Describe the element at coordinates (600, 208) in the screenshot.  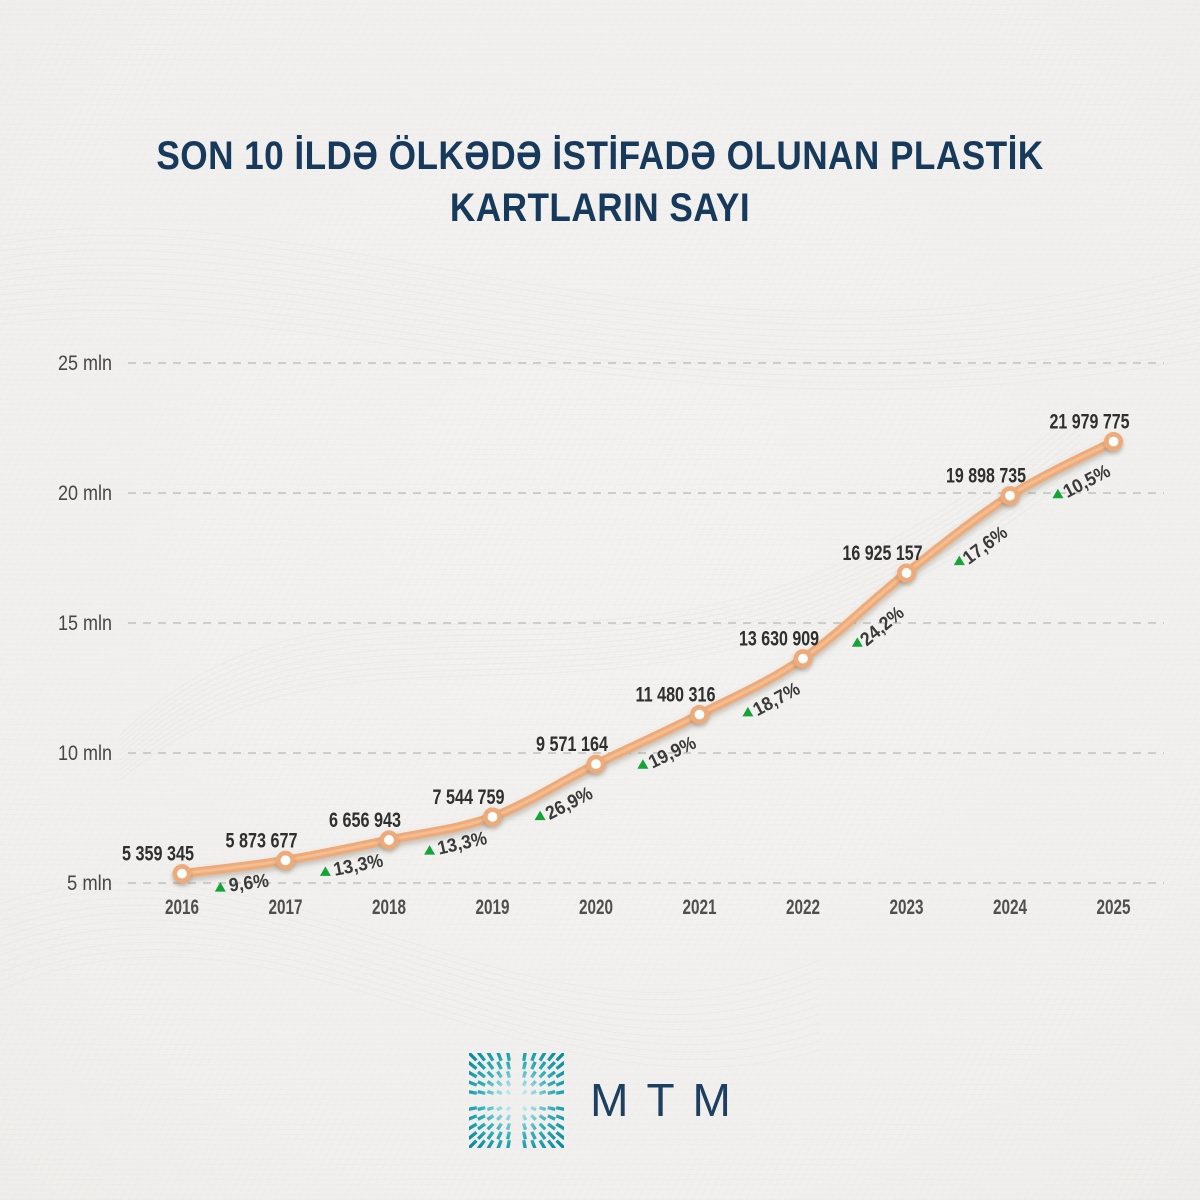
I see `chart-title-line2: KARTLARIN SAYI` at that location.